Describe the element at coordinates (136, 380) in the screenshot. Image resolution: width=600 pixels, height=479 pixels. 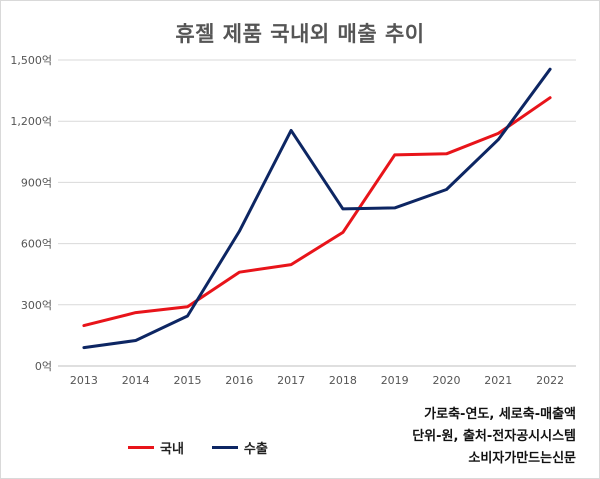
I see `x-tick-label: 2014` at that location.